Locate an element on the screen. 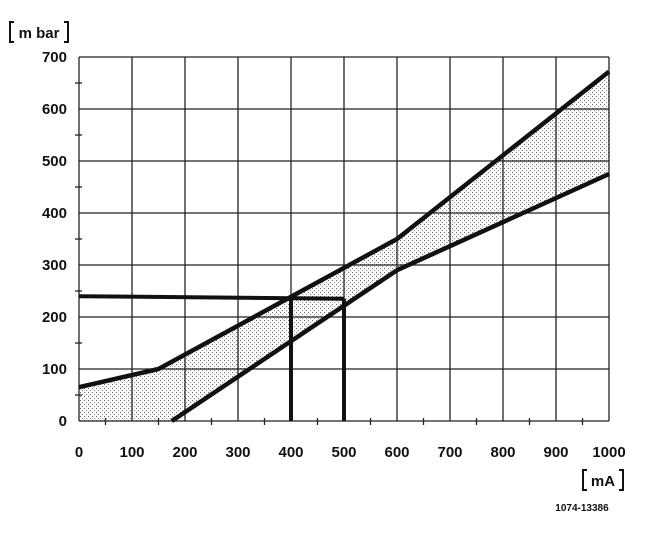 The image size is (672, 542). x-axis-label: mA is located at coordinates (603, 481).